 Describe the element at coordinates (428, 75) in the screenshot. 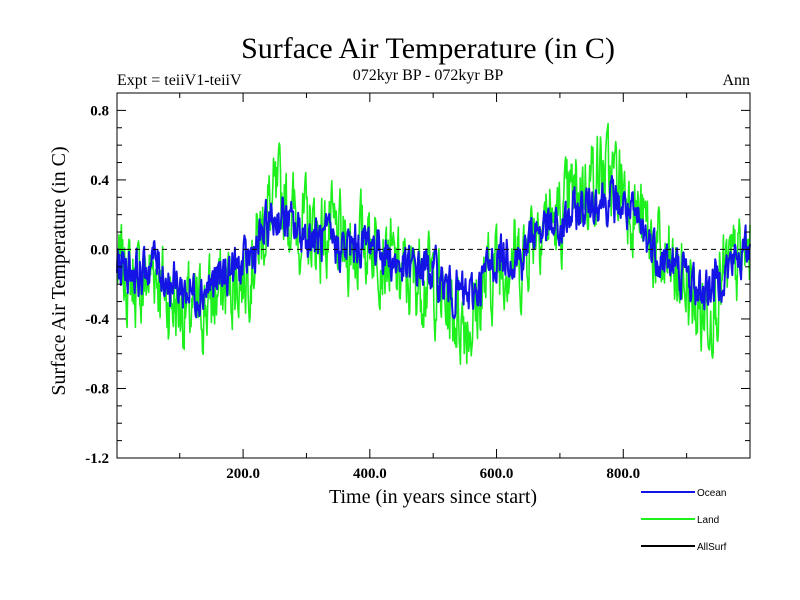

I see `period-label: 072kyr BP - 072kyr BP` at that location.